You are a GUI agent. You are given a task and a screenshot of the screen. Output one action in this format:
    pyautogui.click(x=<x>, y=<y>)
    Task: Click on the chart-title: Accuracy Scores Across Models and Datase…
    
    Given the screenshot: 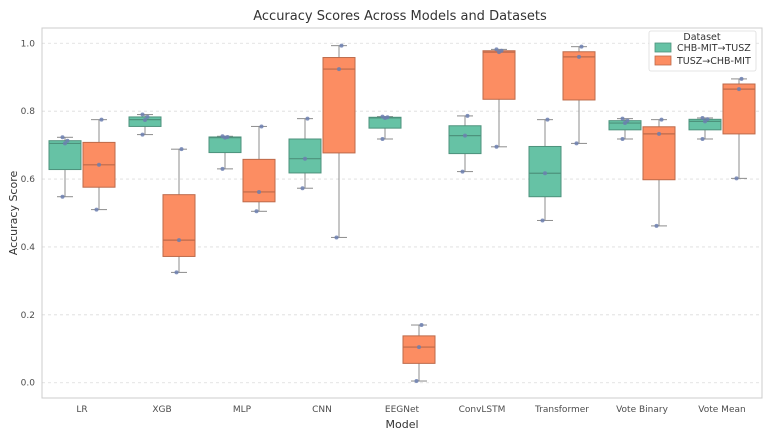 What is the action you would take?
    pyautogui.click(x=400, y=16)
    